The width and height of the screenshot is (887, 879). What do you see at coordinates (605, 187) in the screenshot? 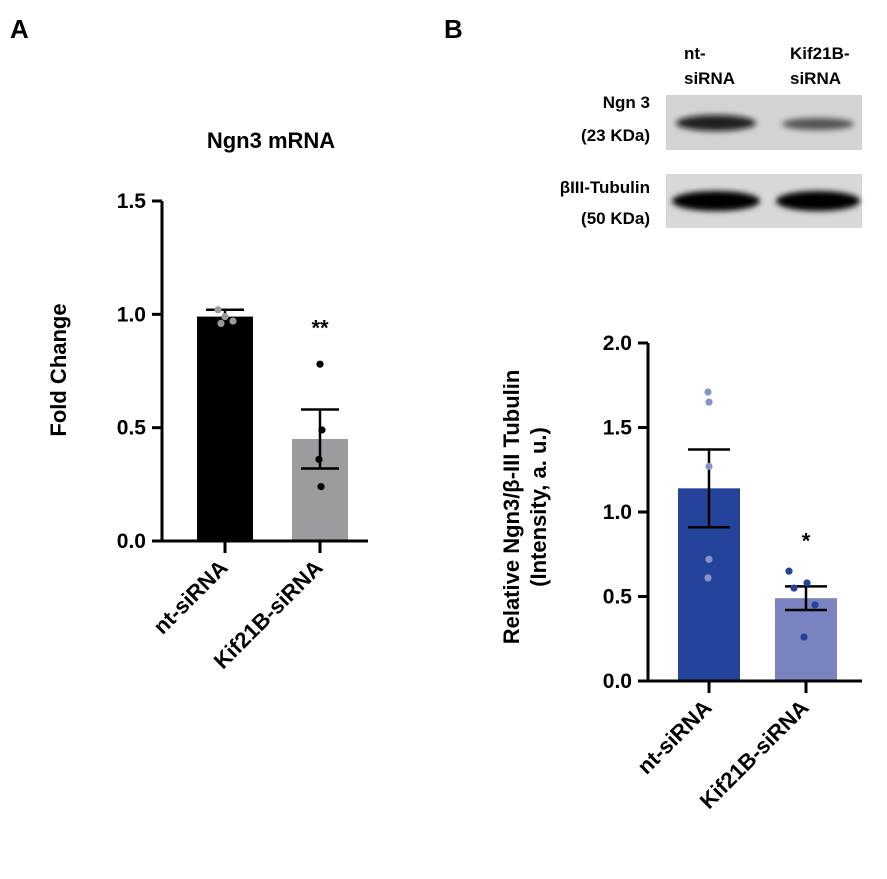
I see `blot-row-2-label-line-1: βIII-Tubulin` at bounding box center [605, 187].